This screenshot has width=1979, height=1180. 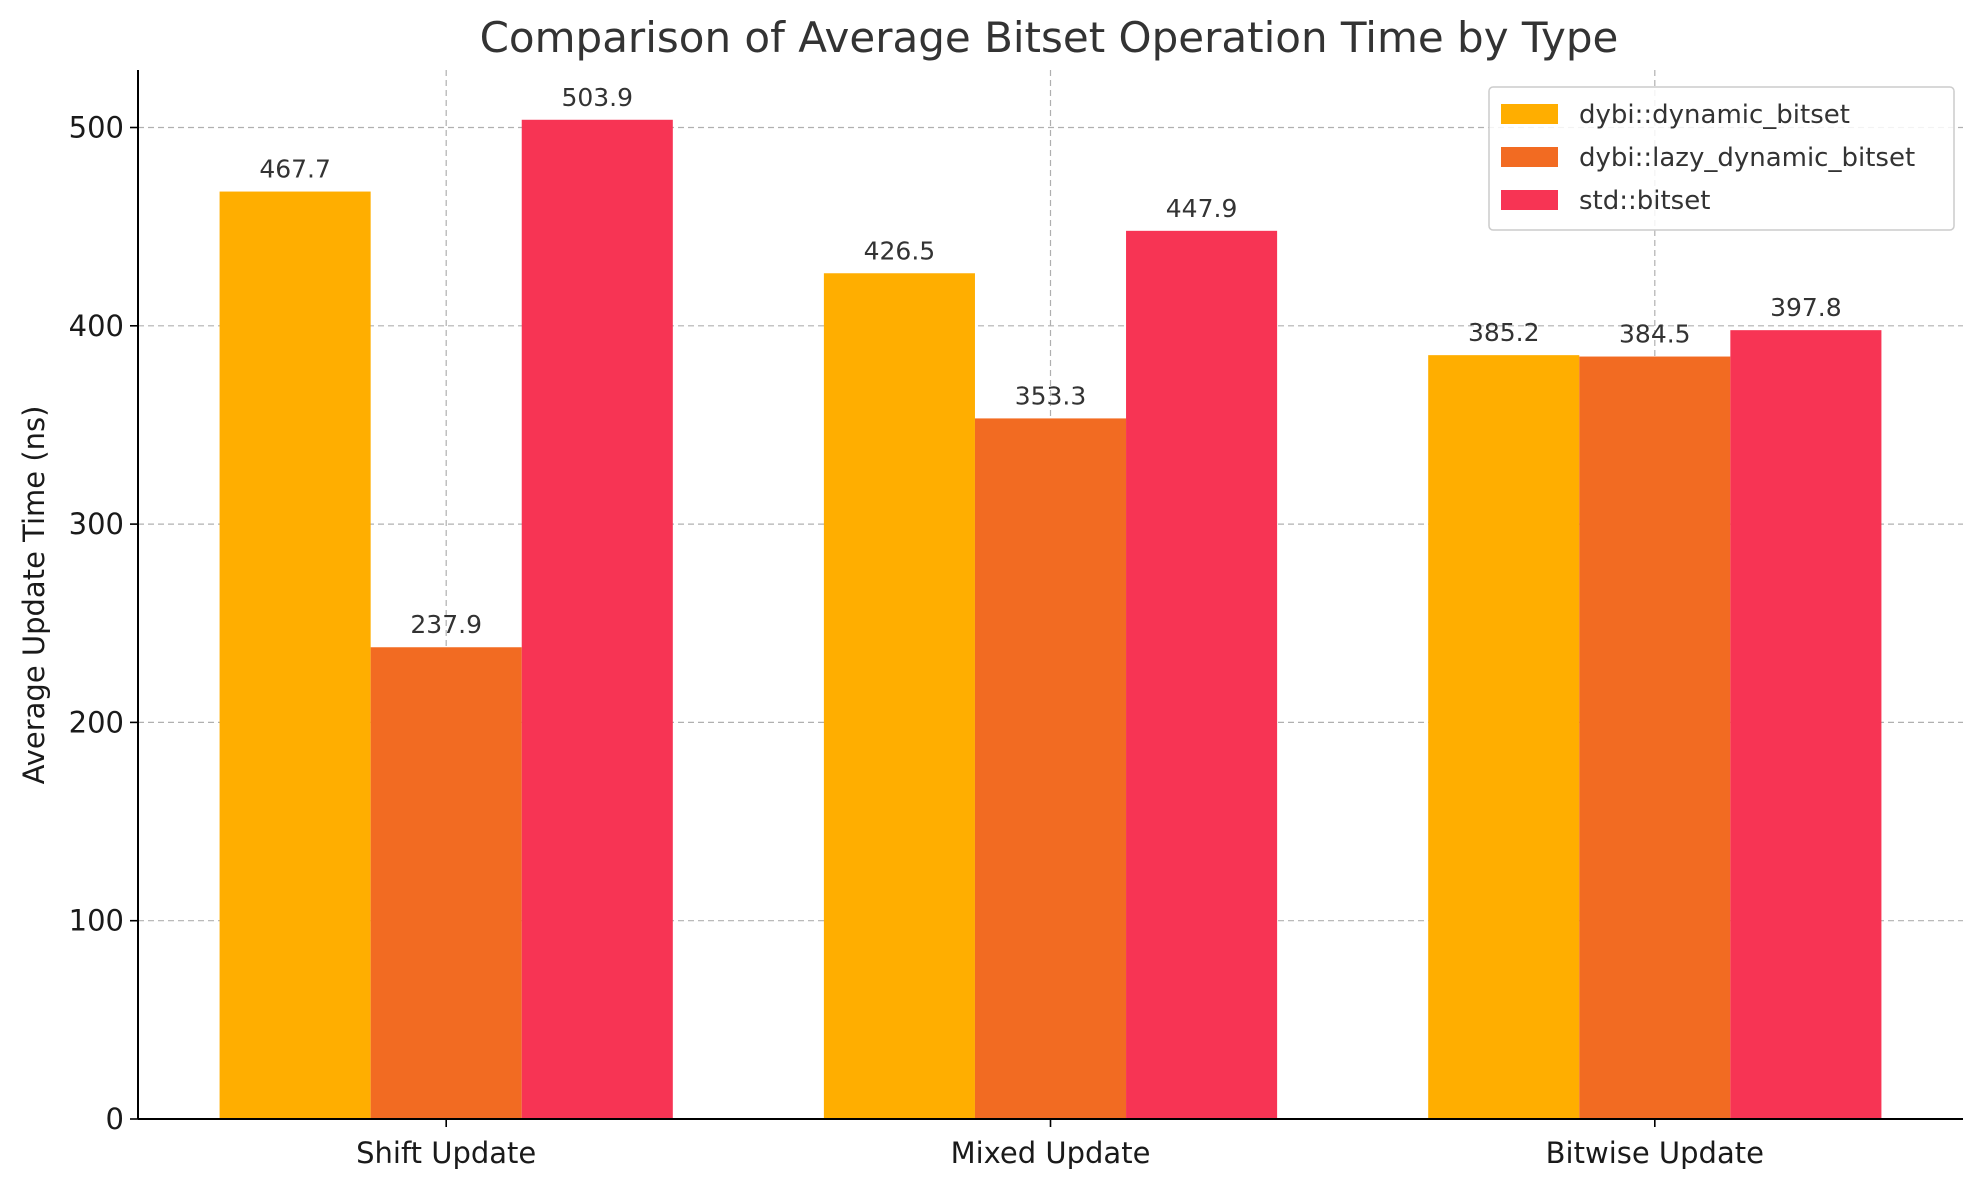 I want to click on x-tick-label: Mixed Update, so click(x=1051, y=1153).